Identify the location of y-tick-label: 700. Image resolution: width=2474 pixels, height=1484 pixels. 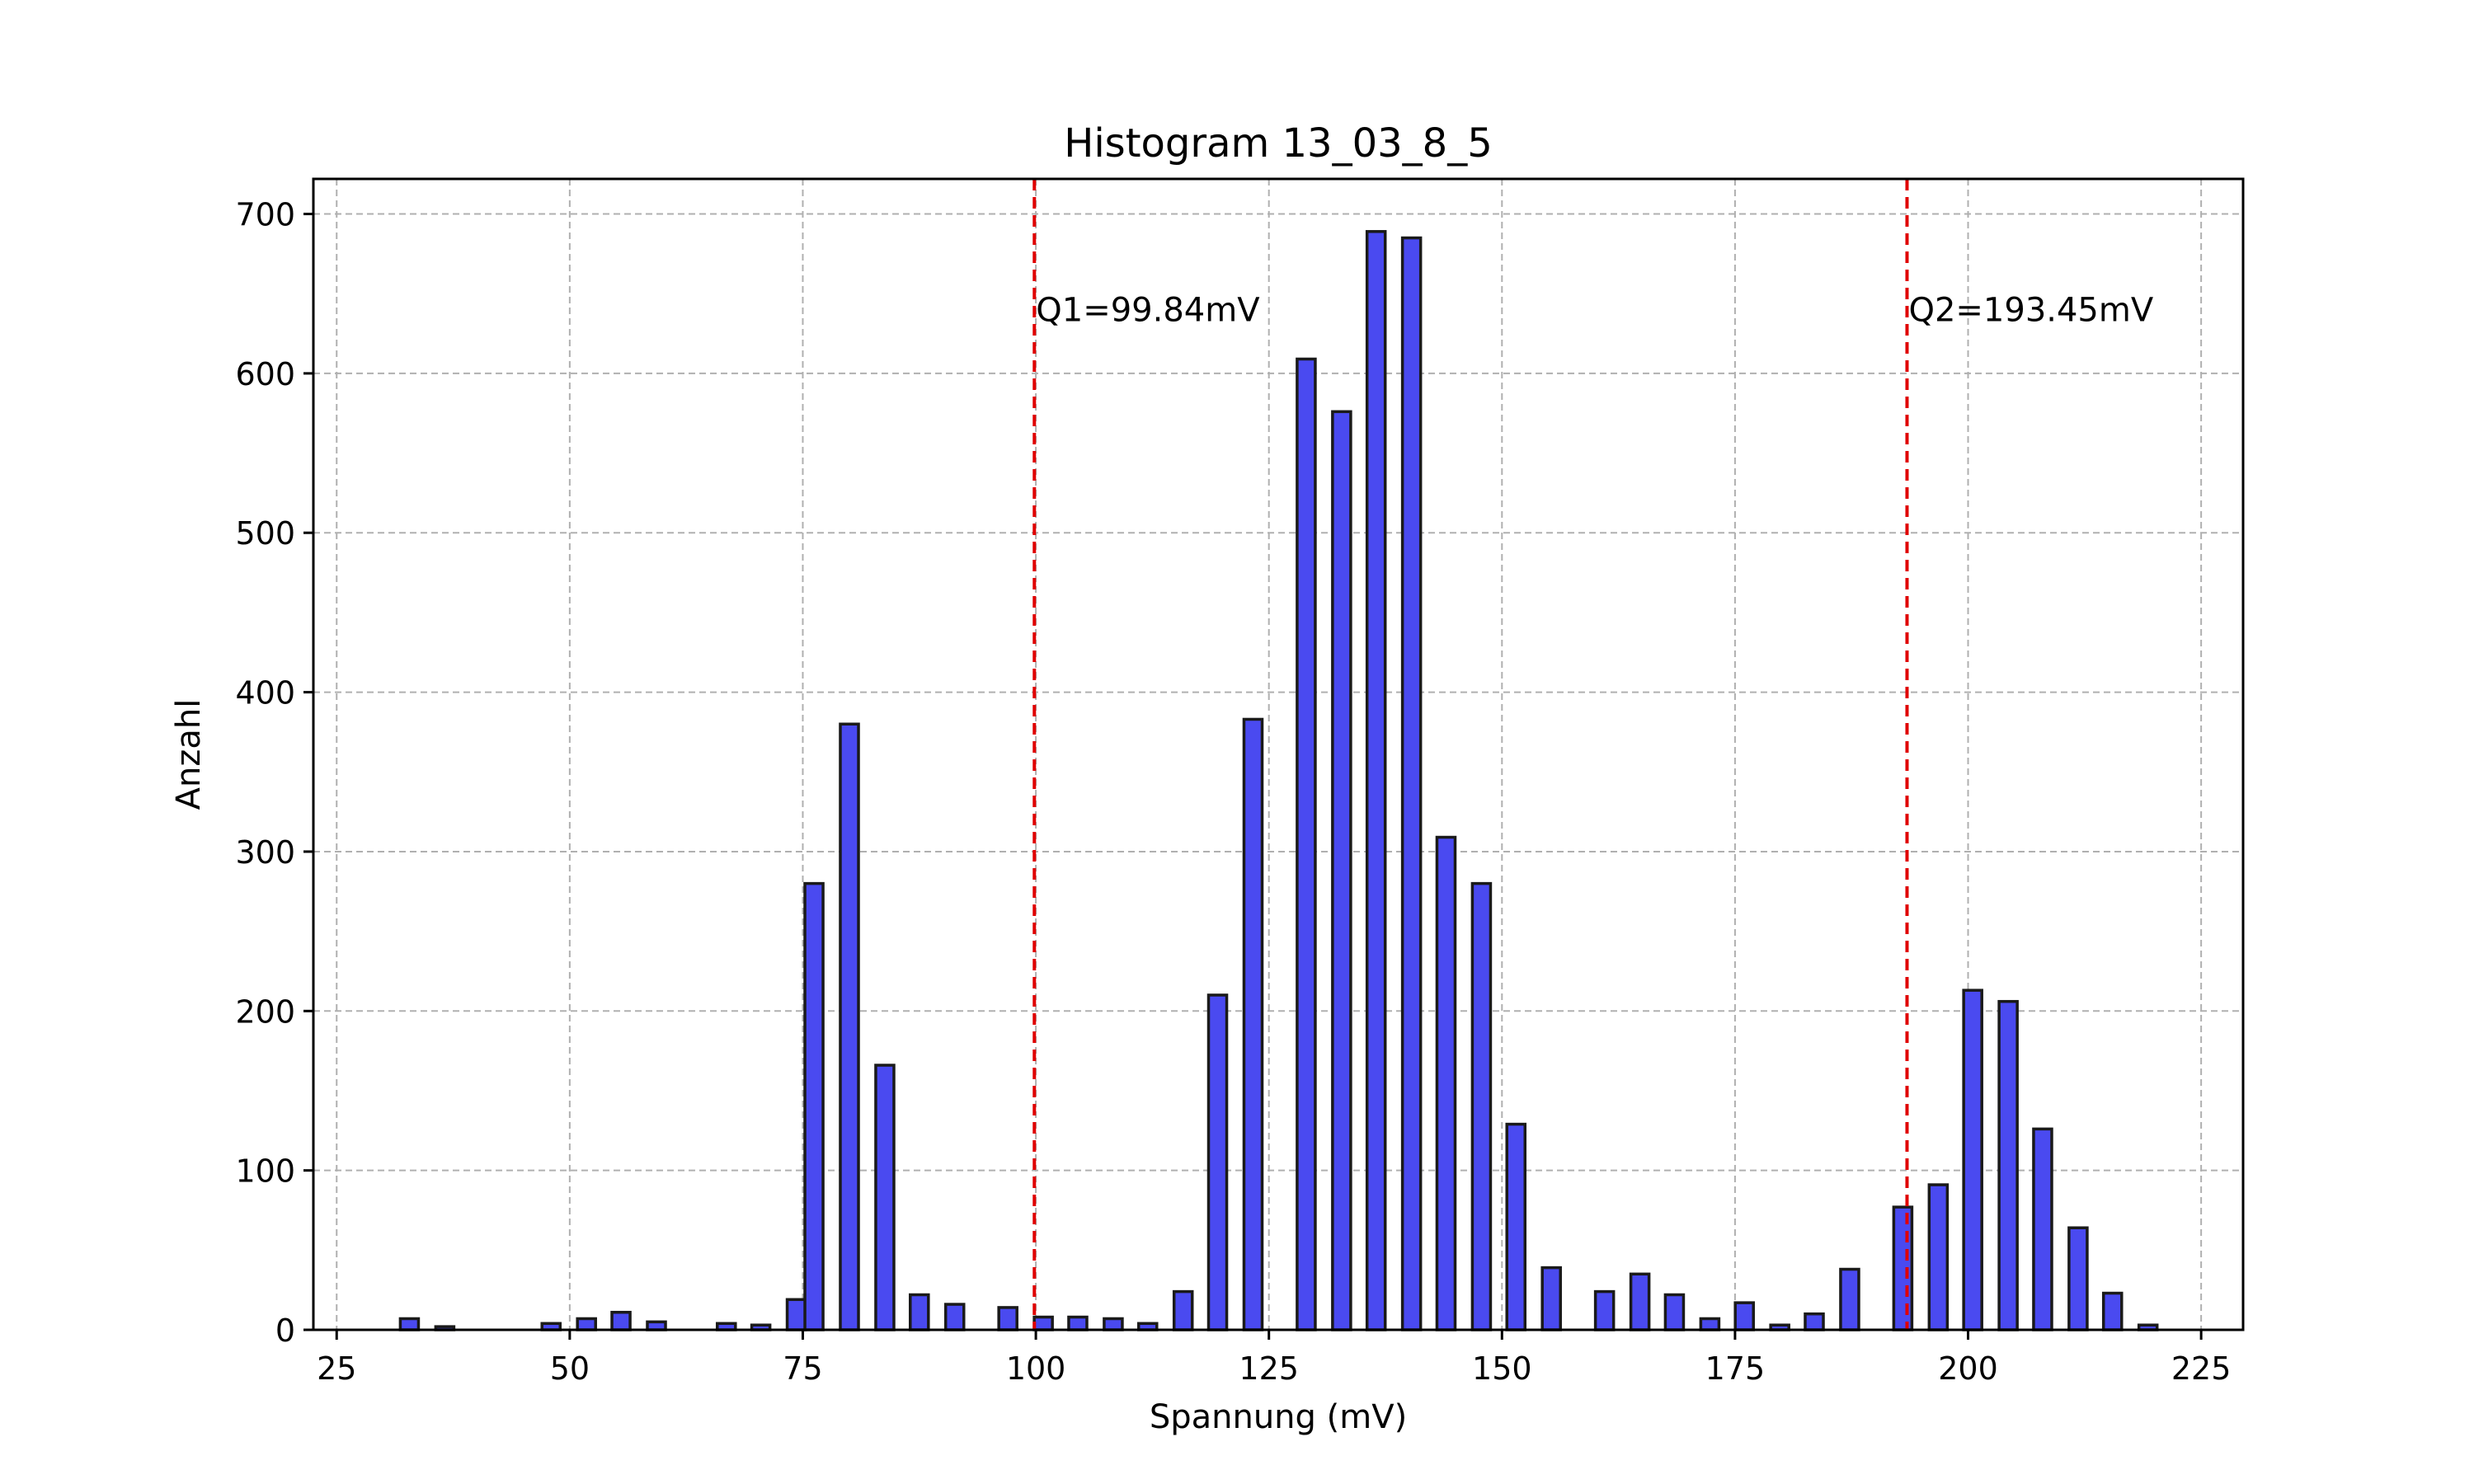
(265, 215).